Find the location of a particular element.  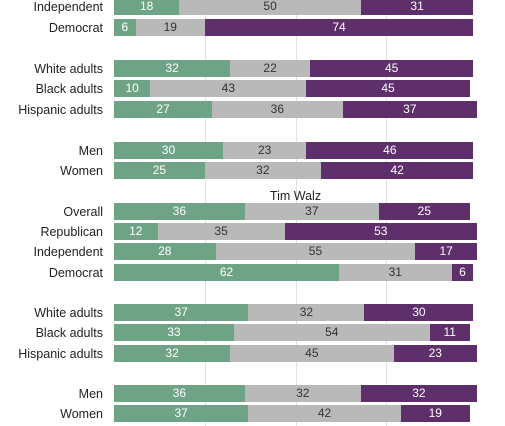

row-label: Republican is located at coordinates (71, 232).